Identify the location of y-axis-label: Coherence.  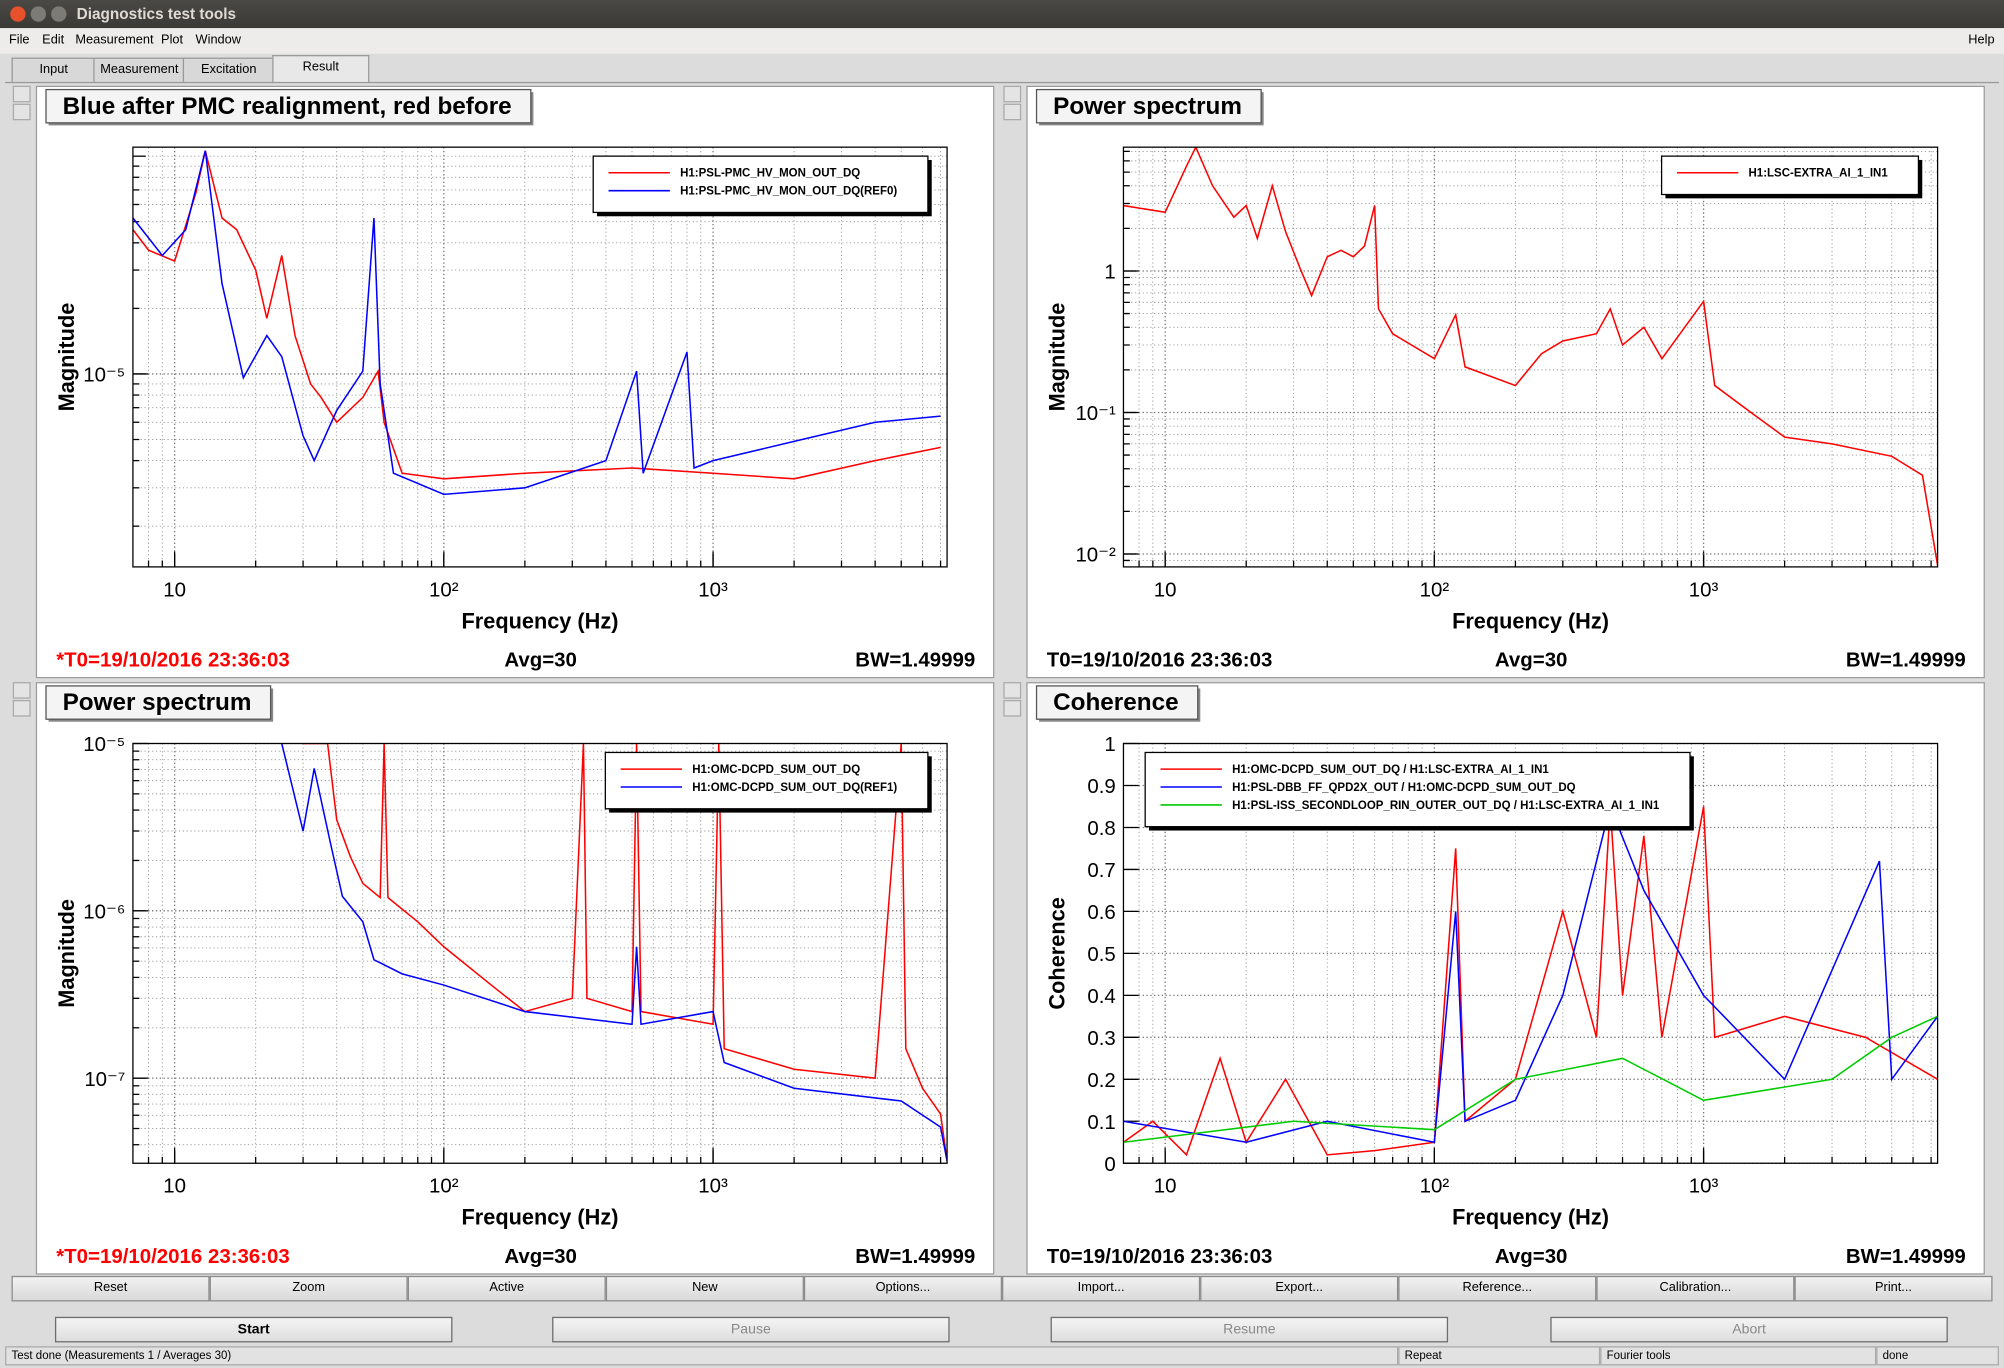
(1057, 953).